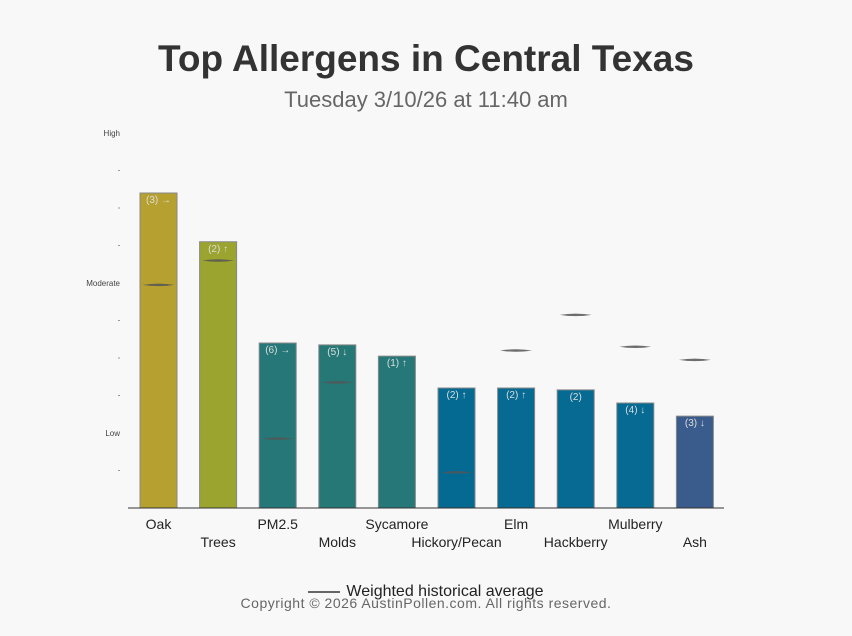 This screenshot has height=636, width=852. What do you see at coordinates (576, 542) in the screenshot?
I see `x-category-label: Hackberry` at bounding box center [576, 542].